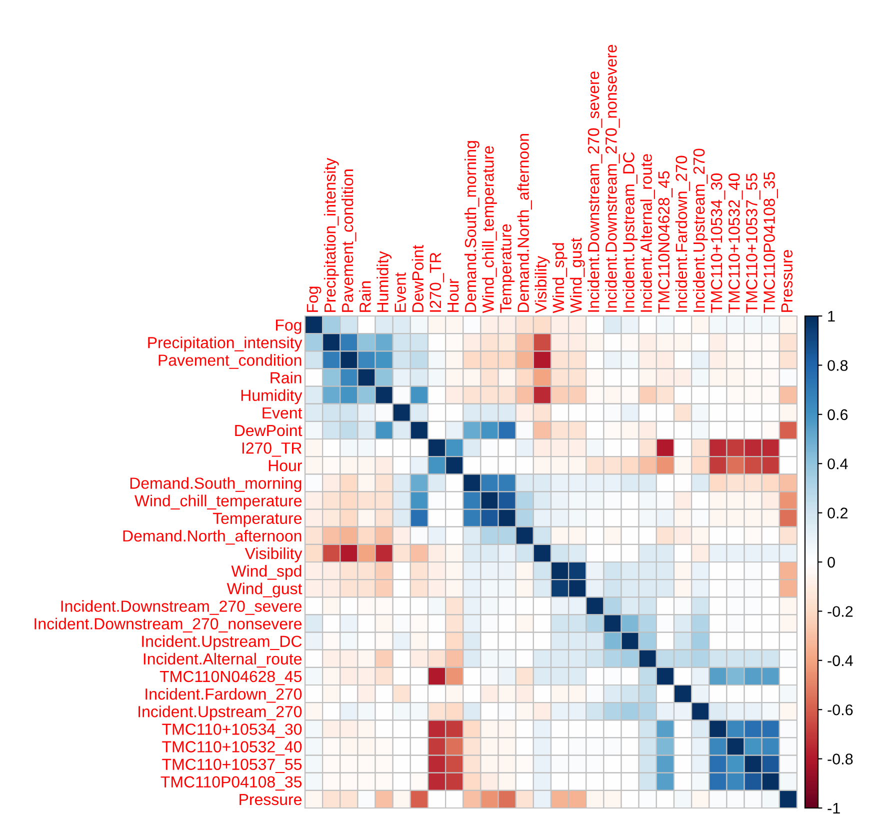 This screenshot has width=881, height=815. I want to click on y-tick-label: Hour, so click(285, 466).